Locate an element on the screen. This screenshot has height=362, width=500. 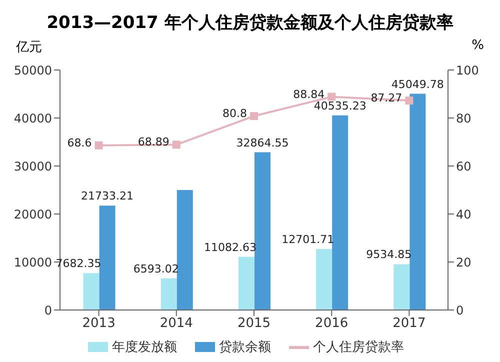
data-label: 68.89 is located at coordinates (154, 142).